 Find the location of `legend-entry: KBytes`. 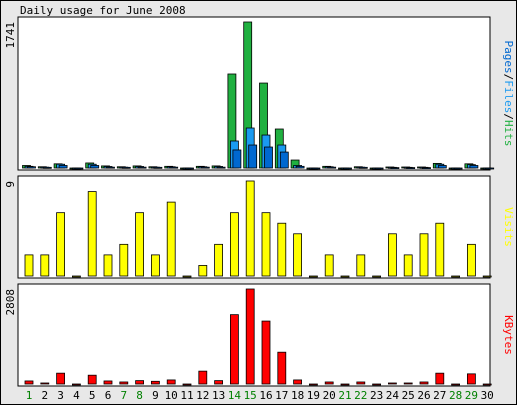

legend-entry: KBytes is located at coordinates (508, 335).